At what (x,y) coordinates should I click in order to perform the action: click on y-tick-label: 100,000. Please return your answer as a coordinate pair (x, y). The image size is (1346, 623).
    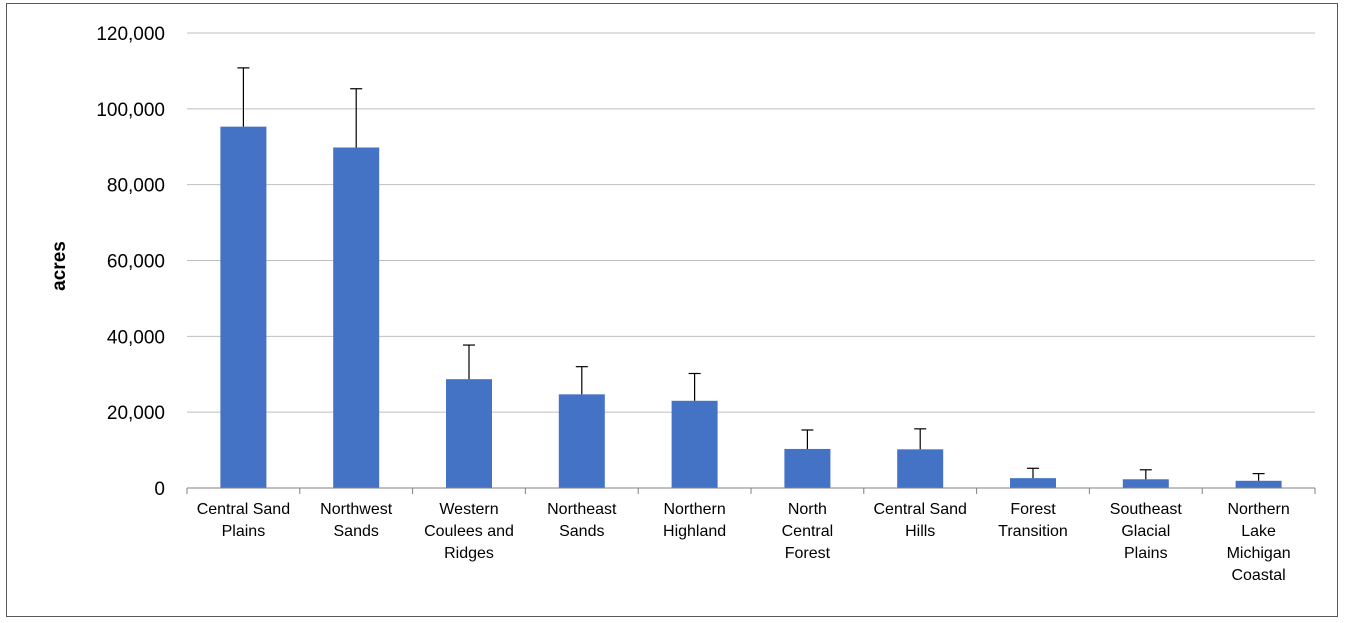
    Looking at the image, I should click on (130, 110).